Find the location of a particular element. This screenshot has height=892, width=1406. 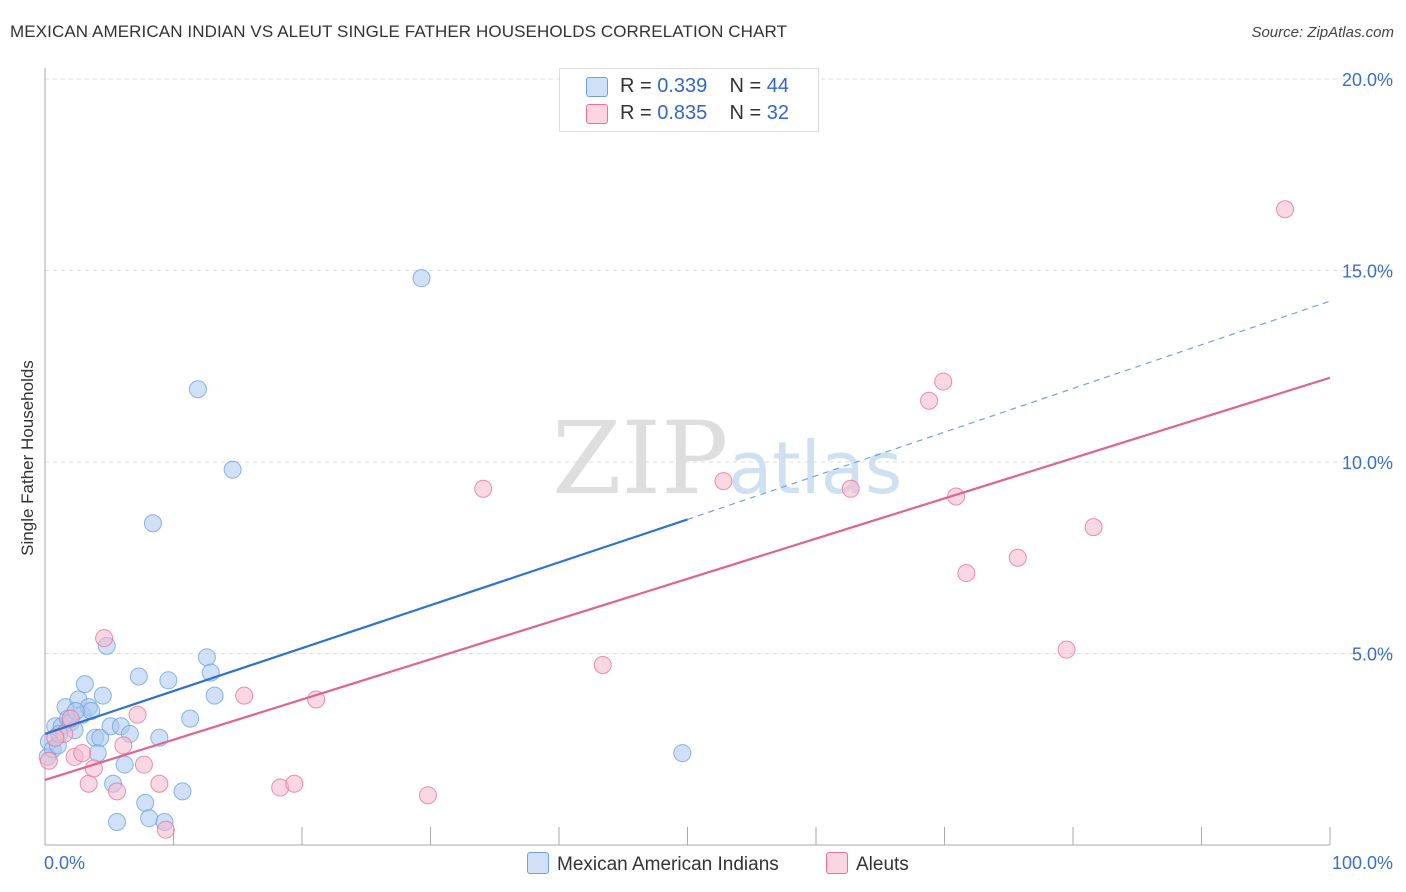

bottom-legend-label: Aleuts is located at coordinates (882, 864).